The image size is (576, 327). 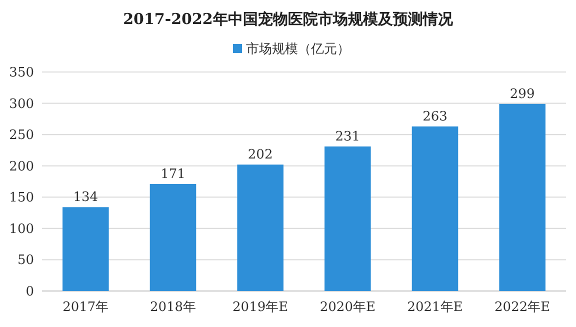 What do you see at coordinates (347, 136) in the screenshot?
I see `data-label: 231` at bounding box center [347, 136].